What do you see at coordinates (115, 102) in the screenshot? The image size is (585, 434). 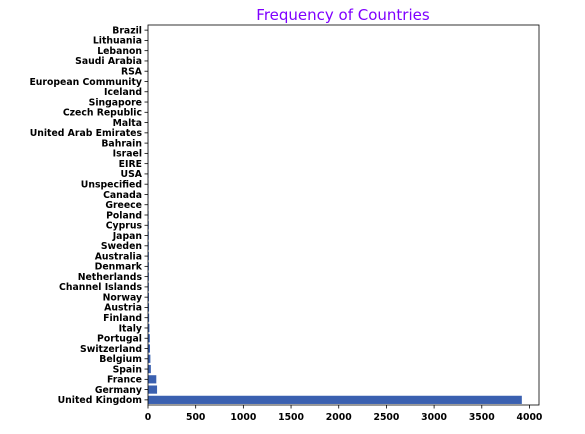 I see `y-tick-label-singapore: Singapore` at bounding box center [115, 102].